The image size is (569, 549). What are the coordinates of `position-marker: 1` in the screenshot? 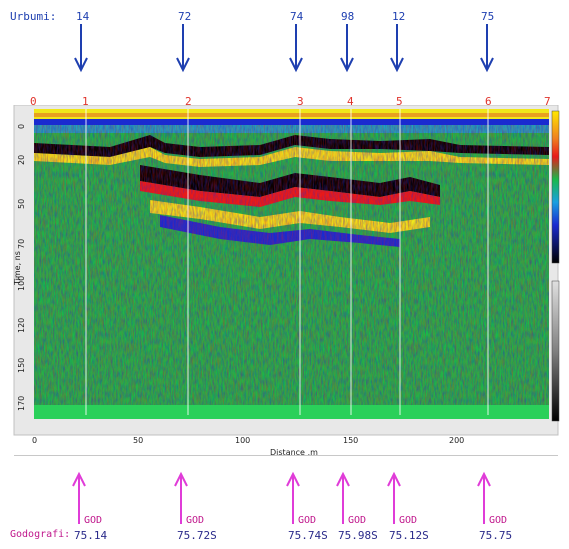 It's located at (85, 101).